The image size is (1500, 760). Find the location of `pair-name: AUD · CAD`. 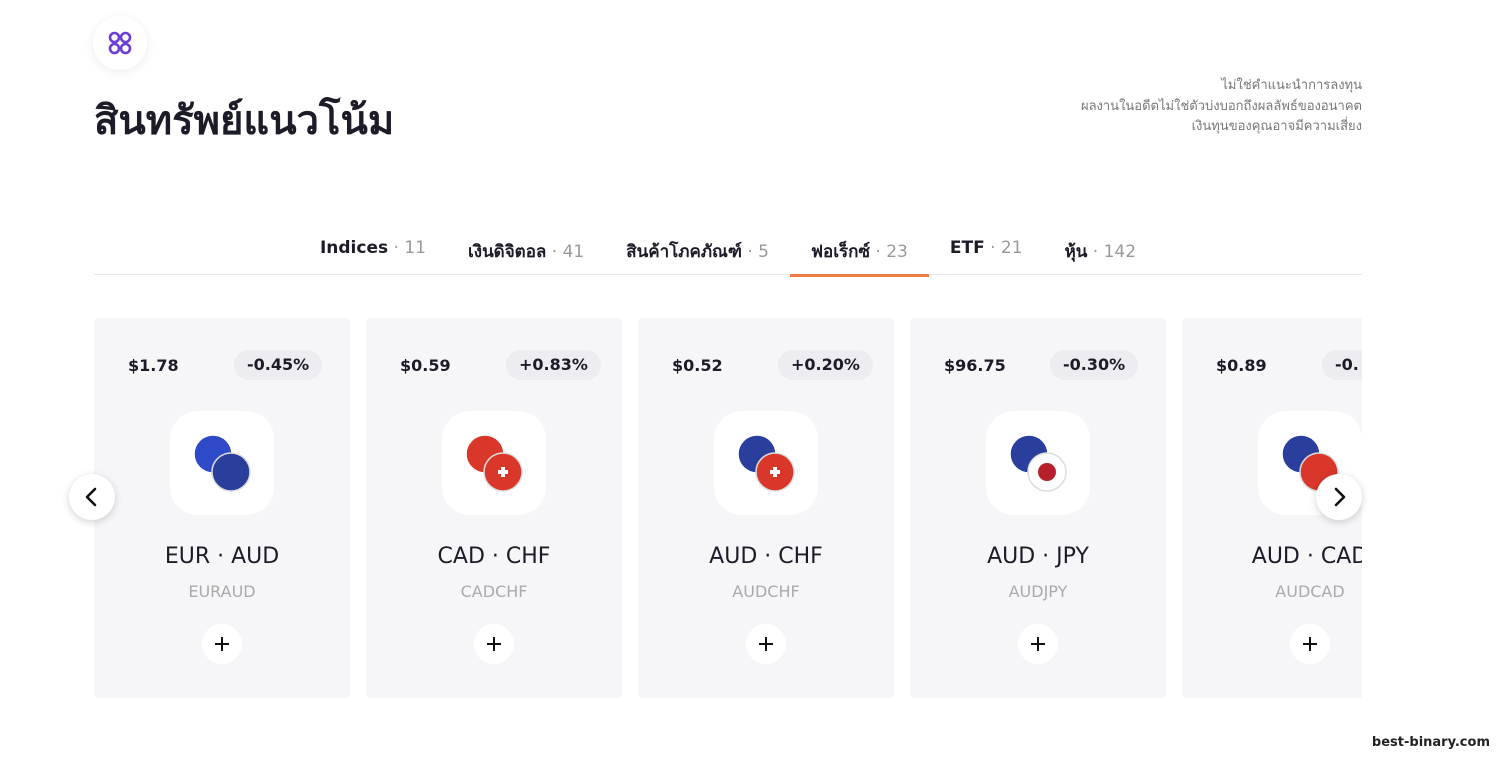

pair-name: AUD · CAD is located at coordinates (1306, 556).